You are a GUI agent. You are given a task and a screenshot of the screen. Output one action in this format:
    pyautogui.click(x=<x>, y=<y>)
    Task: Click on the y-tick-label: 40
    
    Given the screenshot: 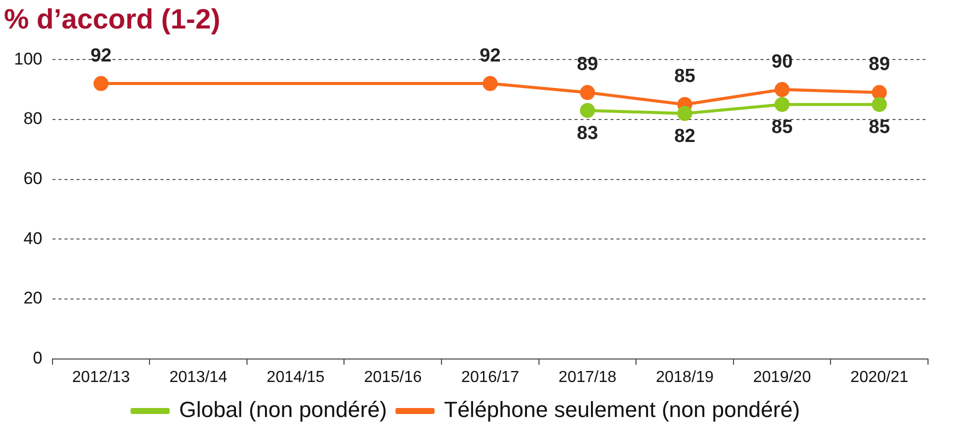 What is the action you would take?
    pyautogui.click(x=32, y=238)
    